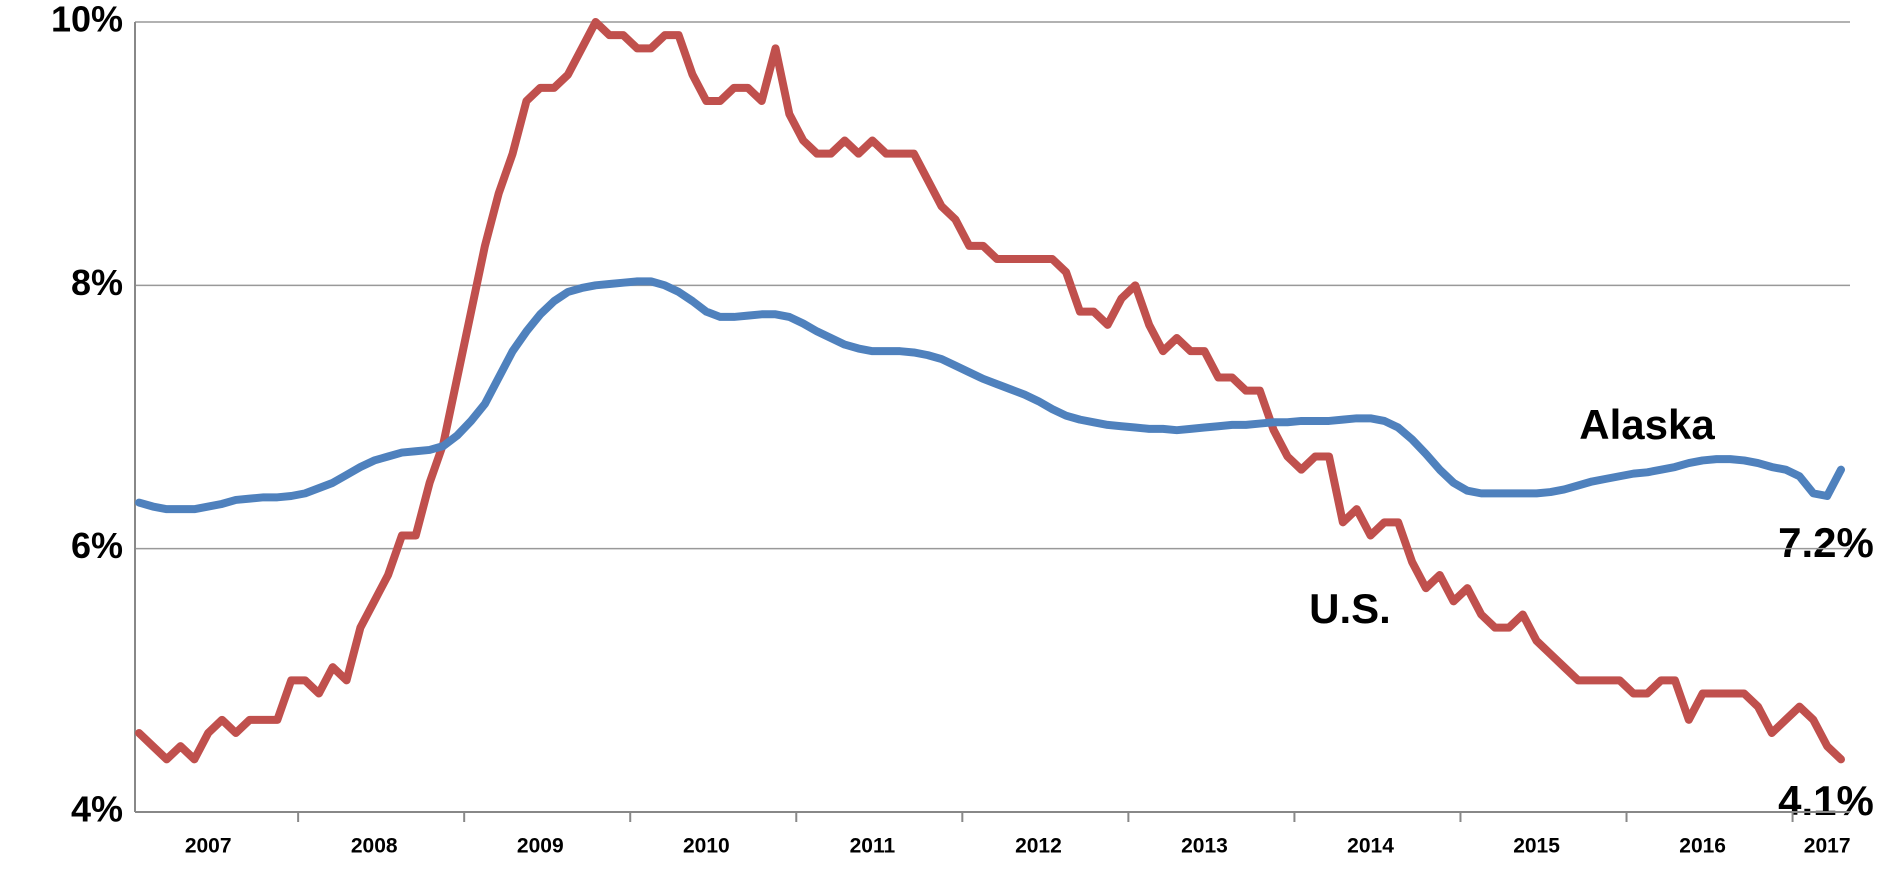 Image resolution: width=1886 pixels, height=878 pixels. Describe the element at coordinates (374, 846) in the screenshot. I see `x-tick-label: 2008` at that location.